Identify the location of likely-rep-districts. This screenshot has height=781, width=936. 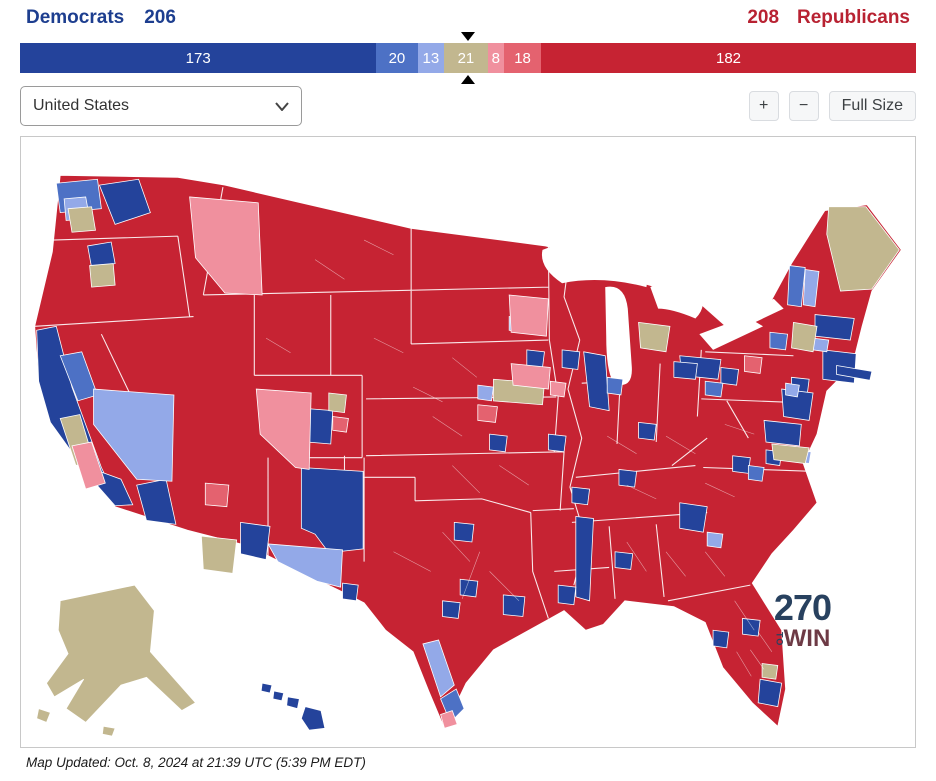
(483, 431).